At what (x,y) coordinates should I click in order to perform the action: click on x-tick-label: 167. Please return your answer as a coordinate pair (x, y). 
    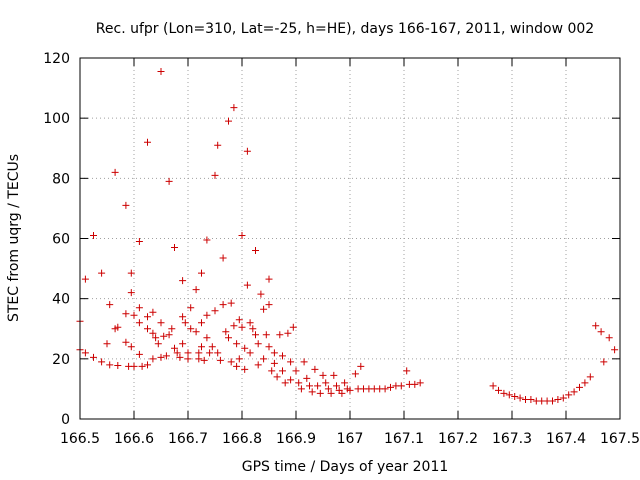
    Looking at the image, I should click on (350, 439).